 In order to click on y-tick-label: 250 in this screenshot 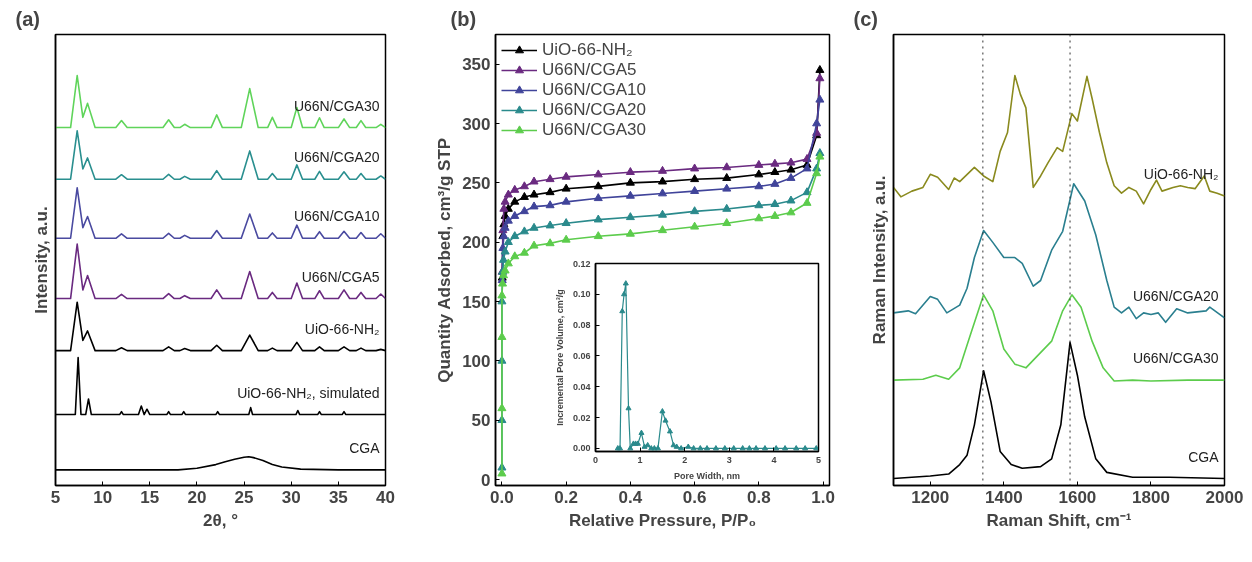, I will do `click(476, 183)`.